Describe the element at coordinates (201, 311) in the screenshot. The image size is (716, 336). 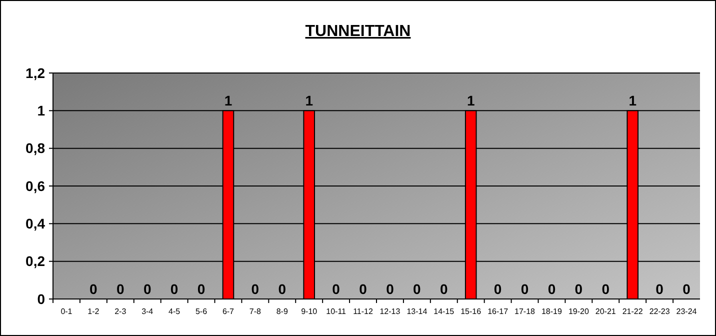
I see `x-tick-label: 5-6` at that location.